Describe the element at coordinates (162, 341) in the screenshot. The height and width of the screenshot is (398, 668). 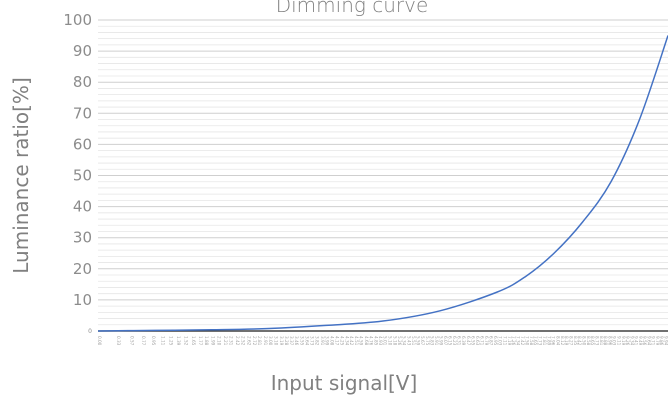
I see `x-tick-label: 1.11` at that location.